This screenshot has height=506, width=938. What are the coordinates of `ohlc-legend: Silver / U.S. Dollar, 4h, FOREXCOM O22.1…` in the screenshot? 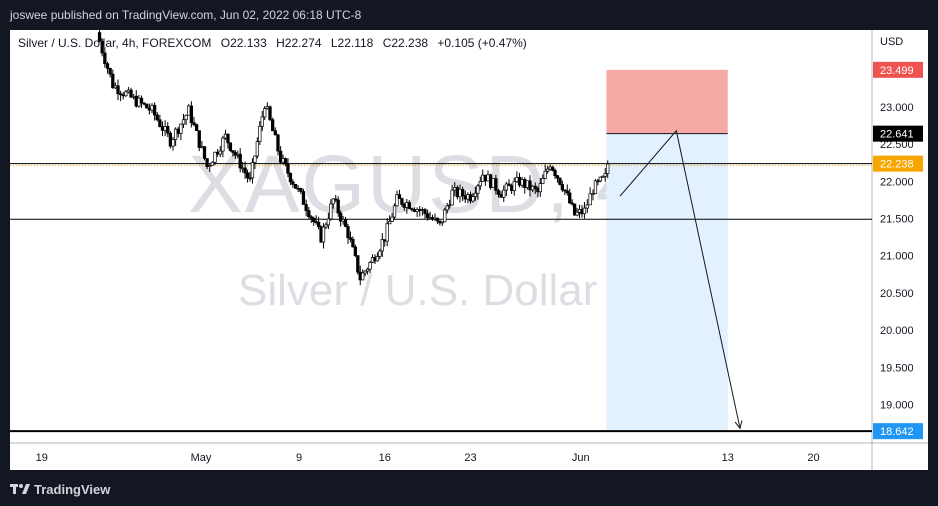 It's located at (275, 43).